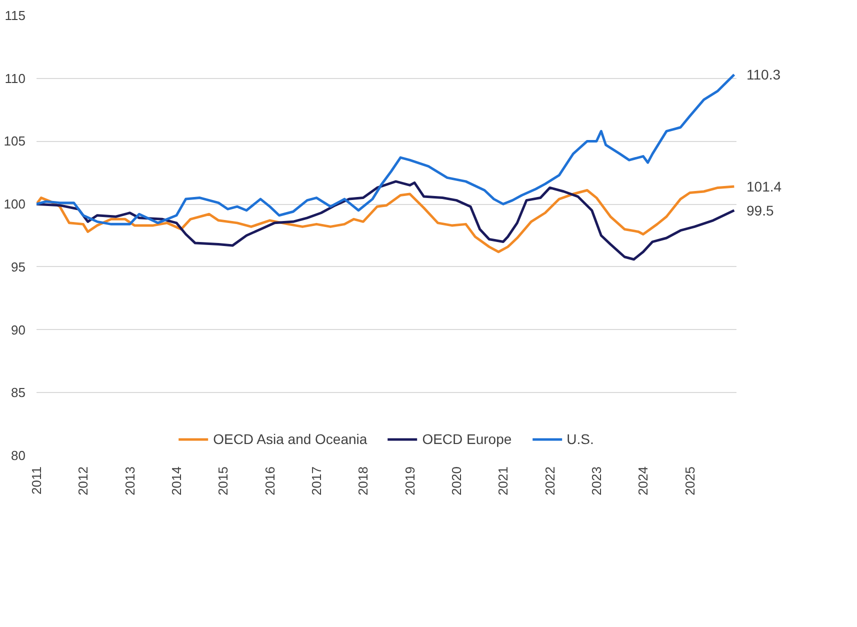 Image resolution: width=857 pixels, height=627 pixels. What do you see at coordinates (18, 330) in the screenshot?
I see `y-tick-label: 90` at bounding box center [18, 330].